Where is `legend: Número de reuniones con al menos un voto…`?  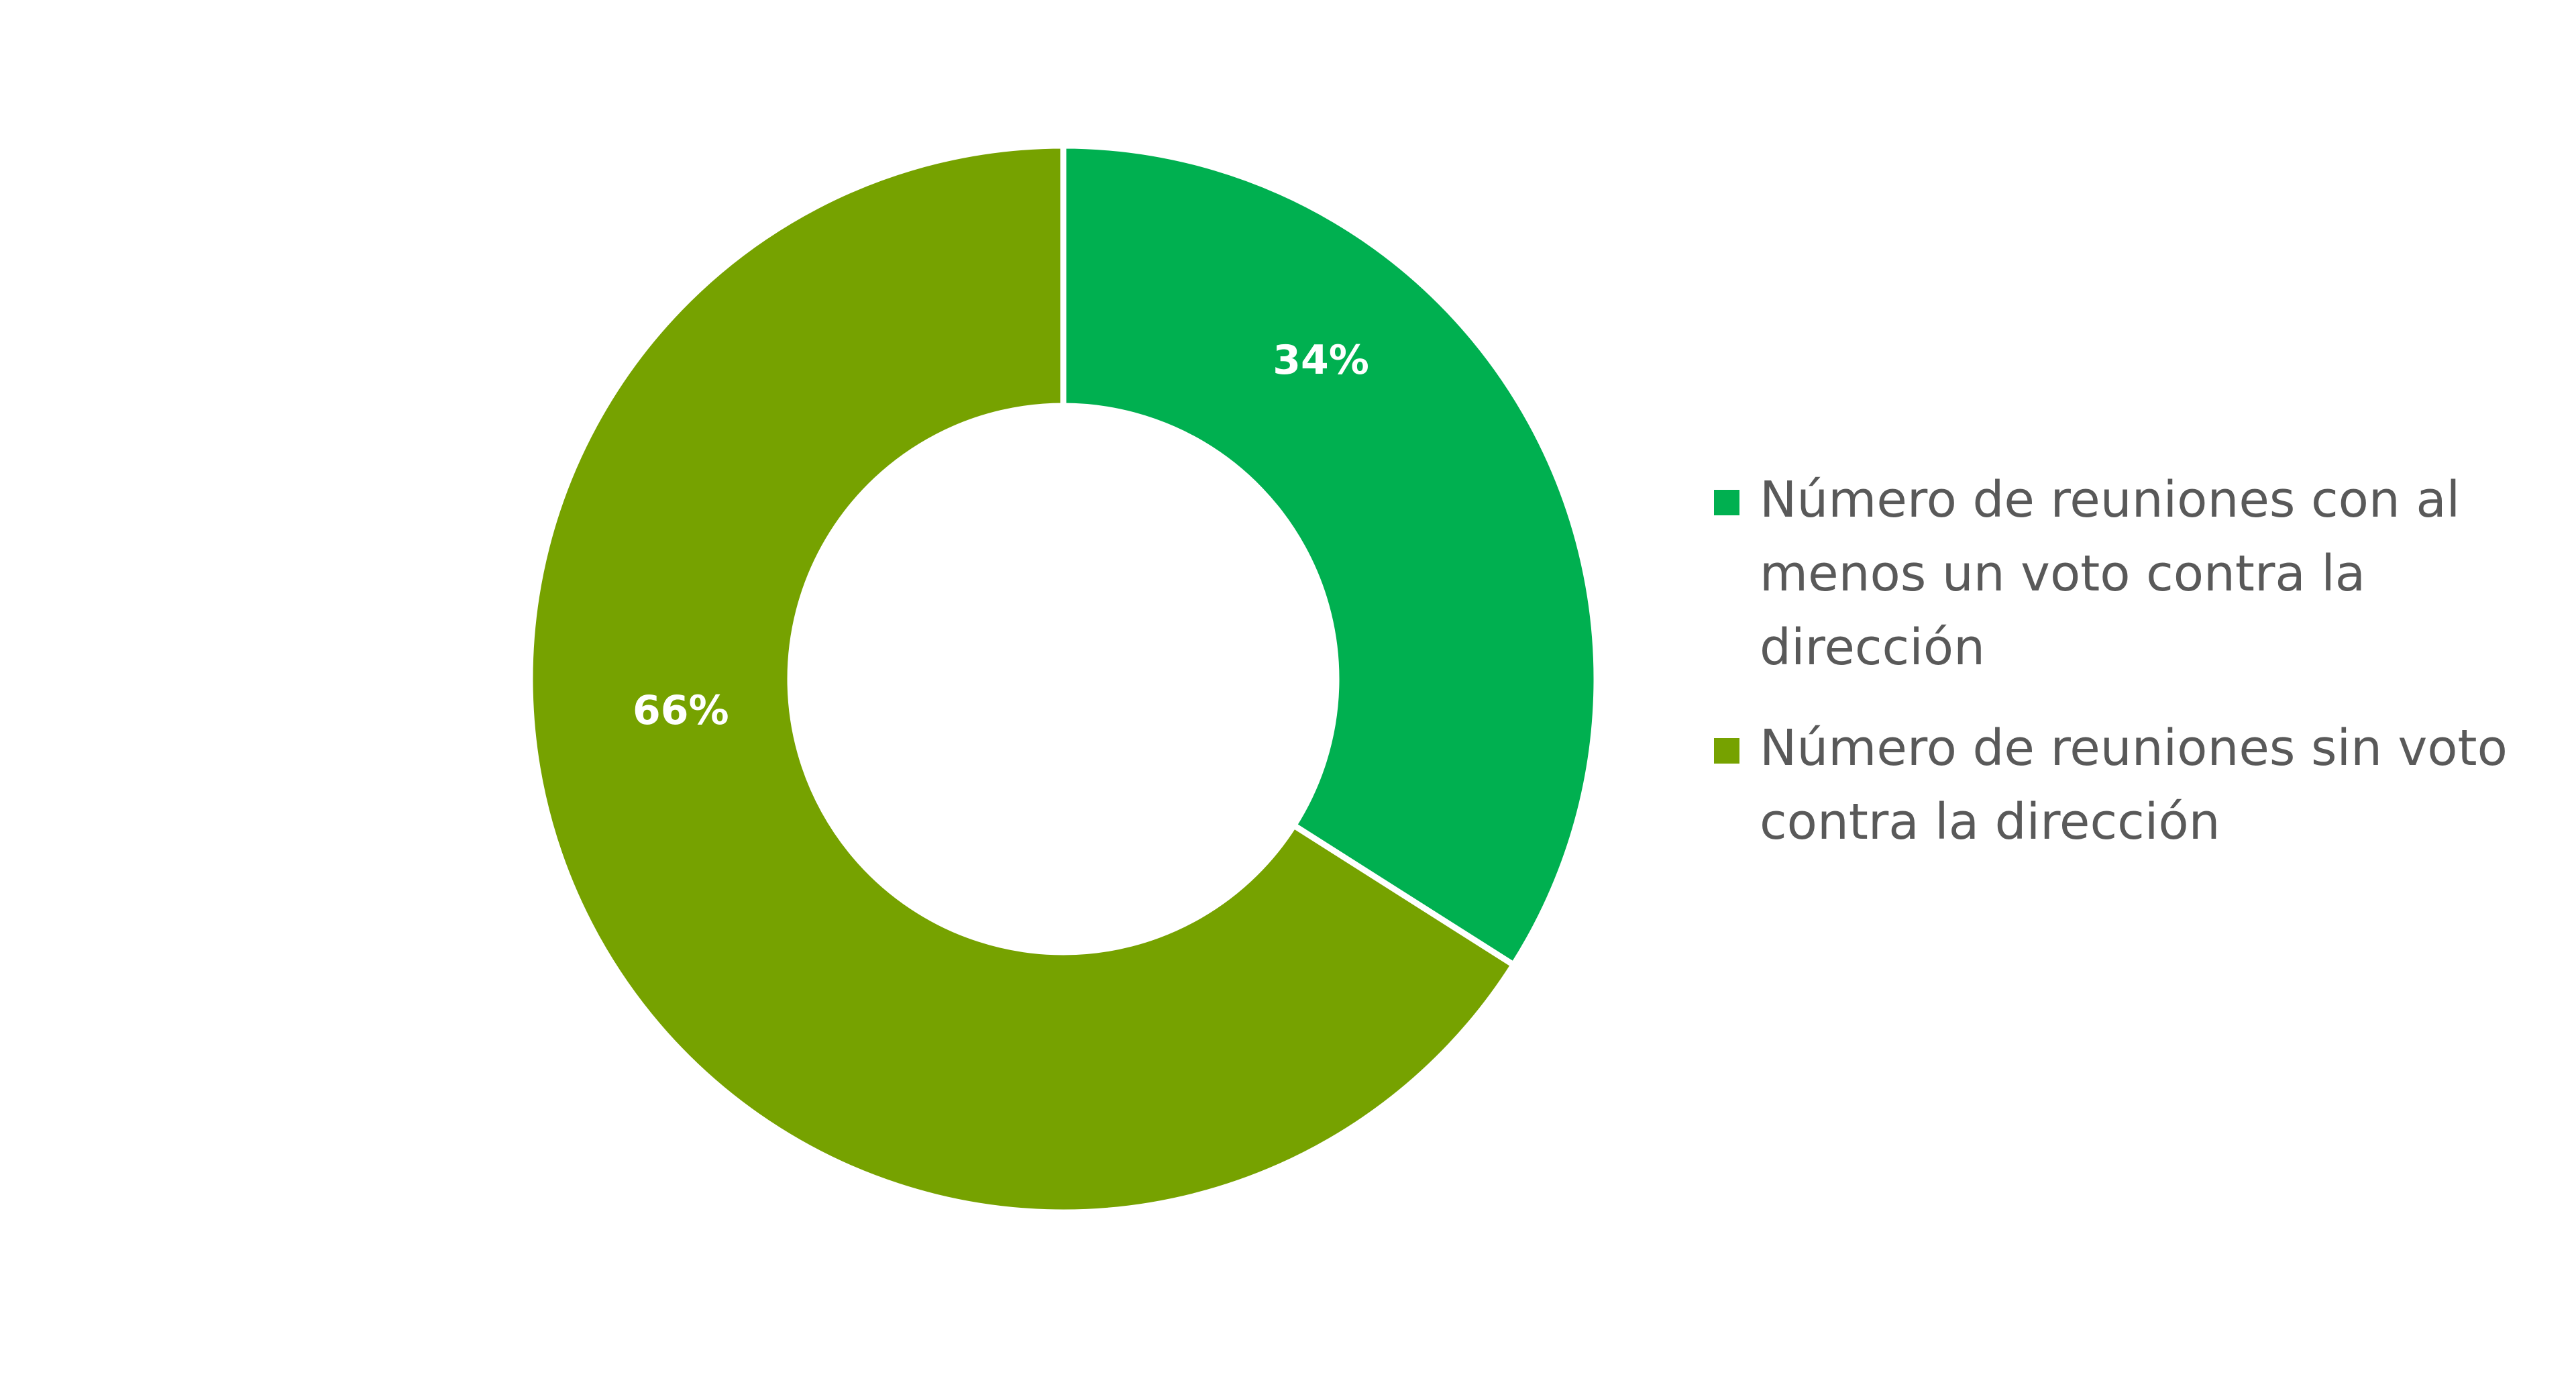
legend: Número de reuniones con al menos un voto… is located at coordinates (2133, 674).